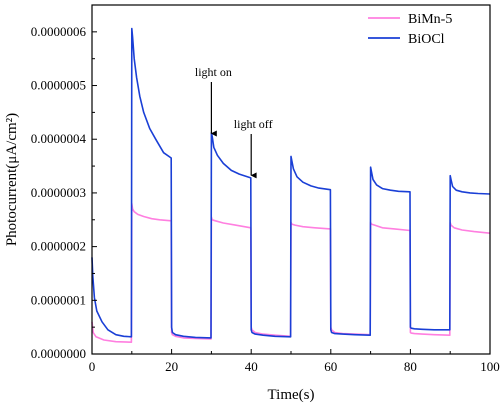 Image resolution: width=502 pixels, height=404 pixels. What do you see at coordinates (213, 72) in the screenshot?
I see `annotation-light-on: light on` at bounding box center [213, 72].